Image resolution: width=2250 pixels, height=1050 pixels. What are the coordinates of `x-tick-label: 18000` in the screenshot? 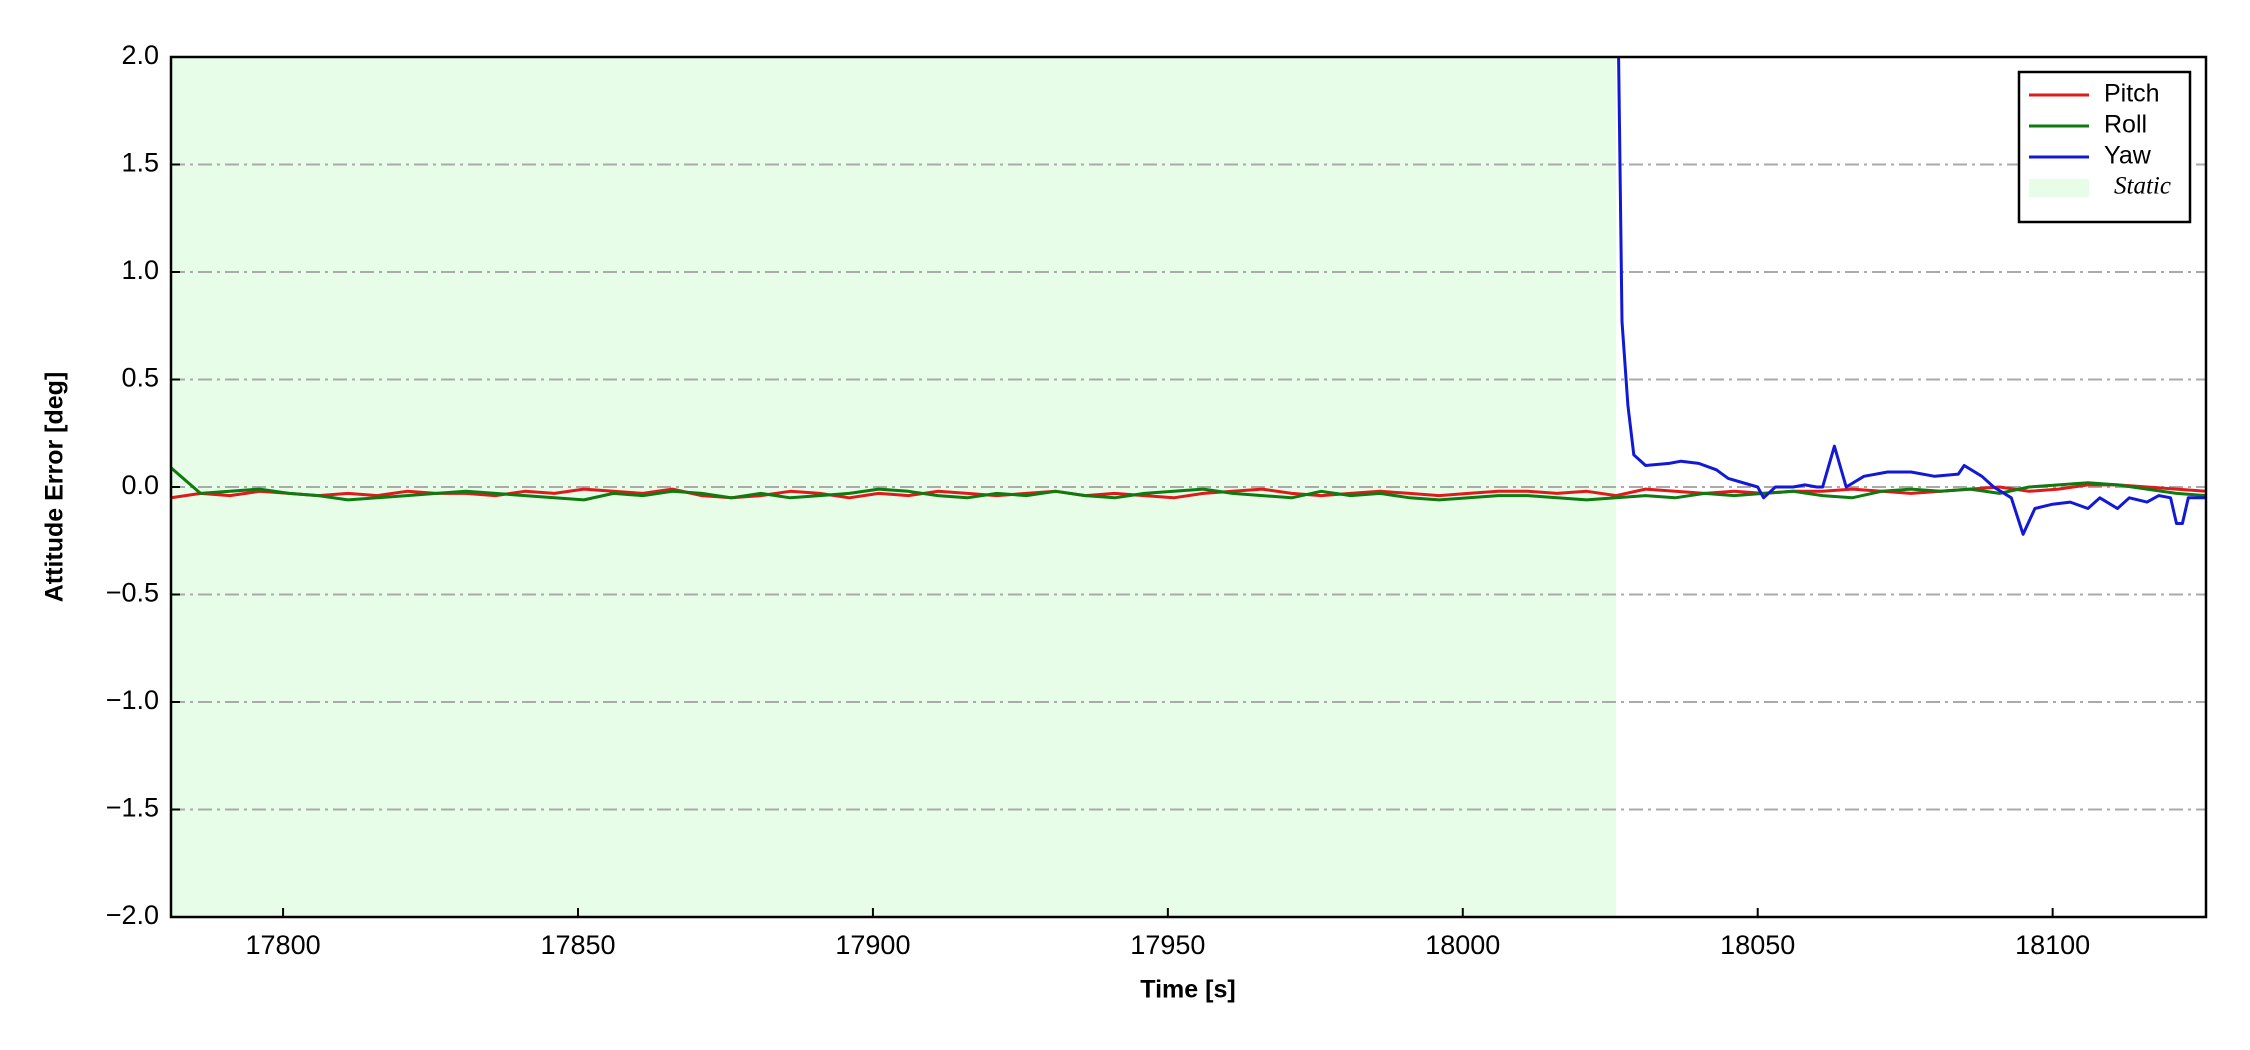 It's located at (1462, 945).